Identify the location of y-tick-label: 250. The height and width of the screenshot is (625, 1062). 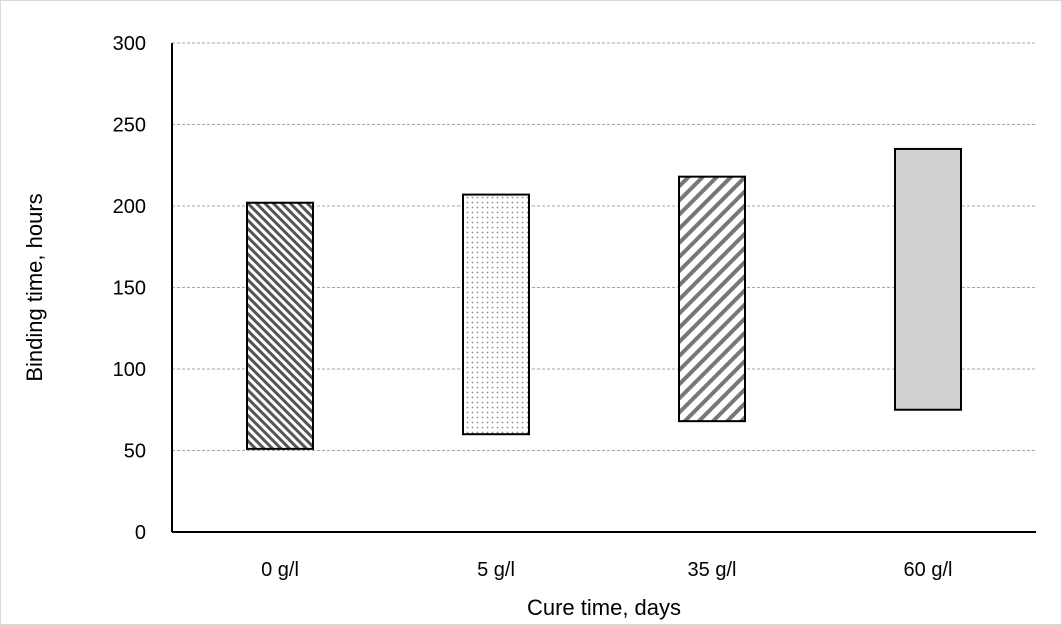
(129, 126).